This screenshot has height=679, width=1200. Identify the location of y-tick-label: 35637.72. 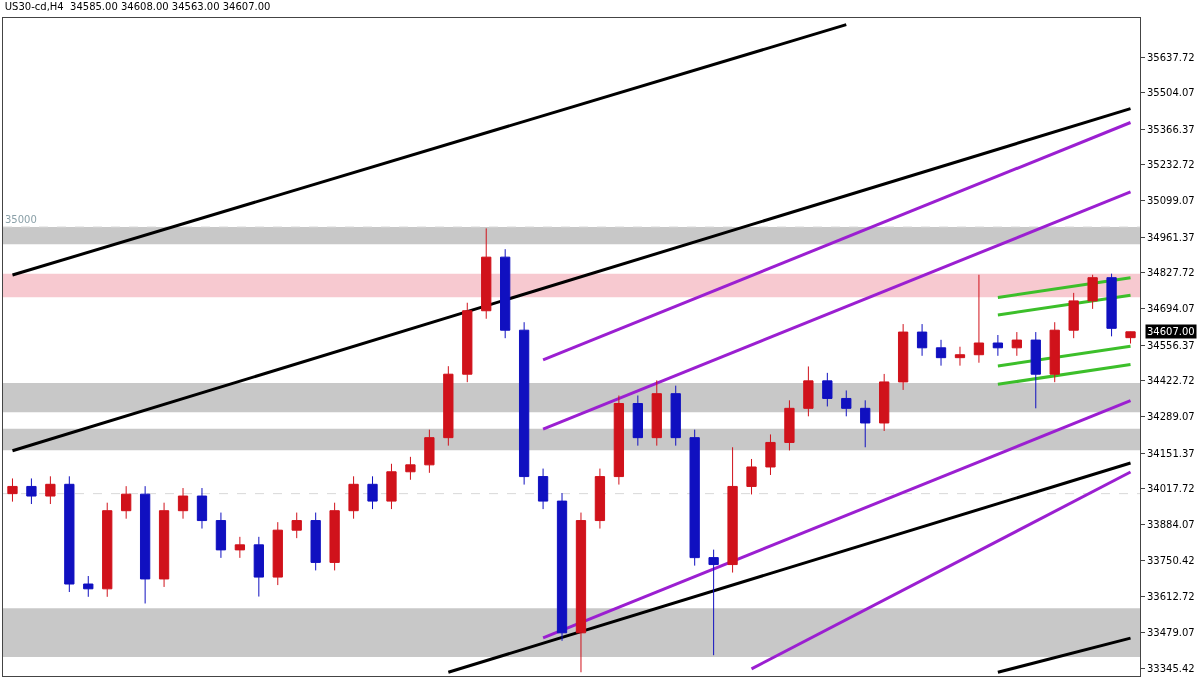
(1171, 57).